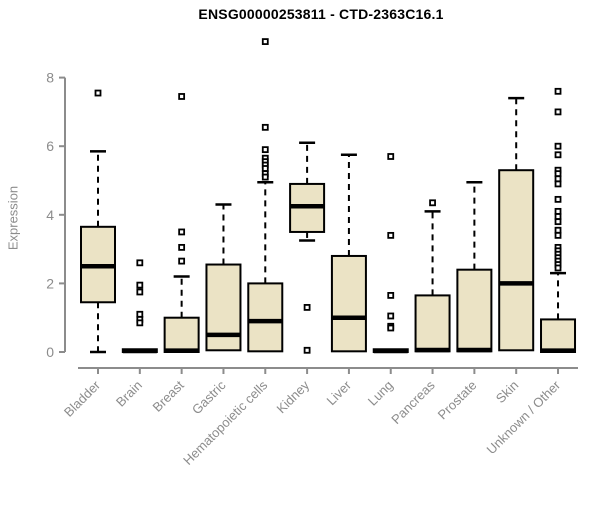  I want to click on x-tick-label: Skin, so click(507, 392).